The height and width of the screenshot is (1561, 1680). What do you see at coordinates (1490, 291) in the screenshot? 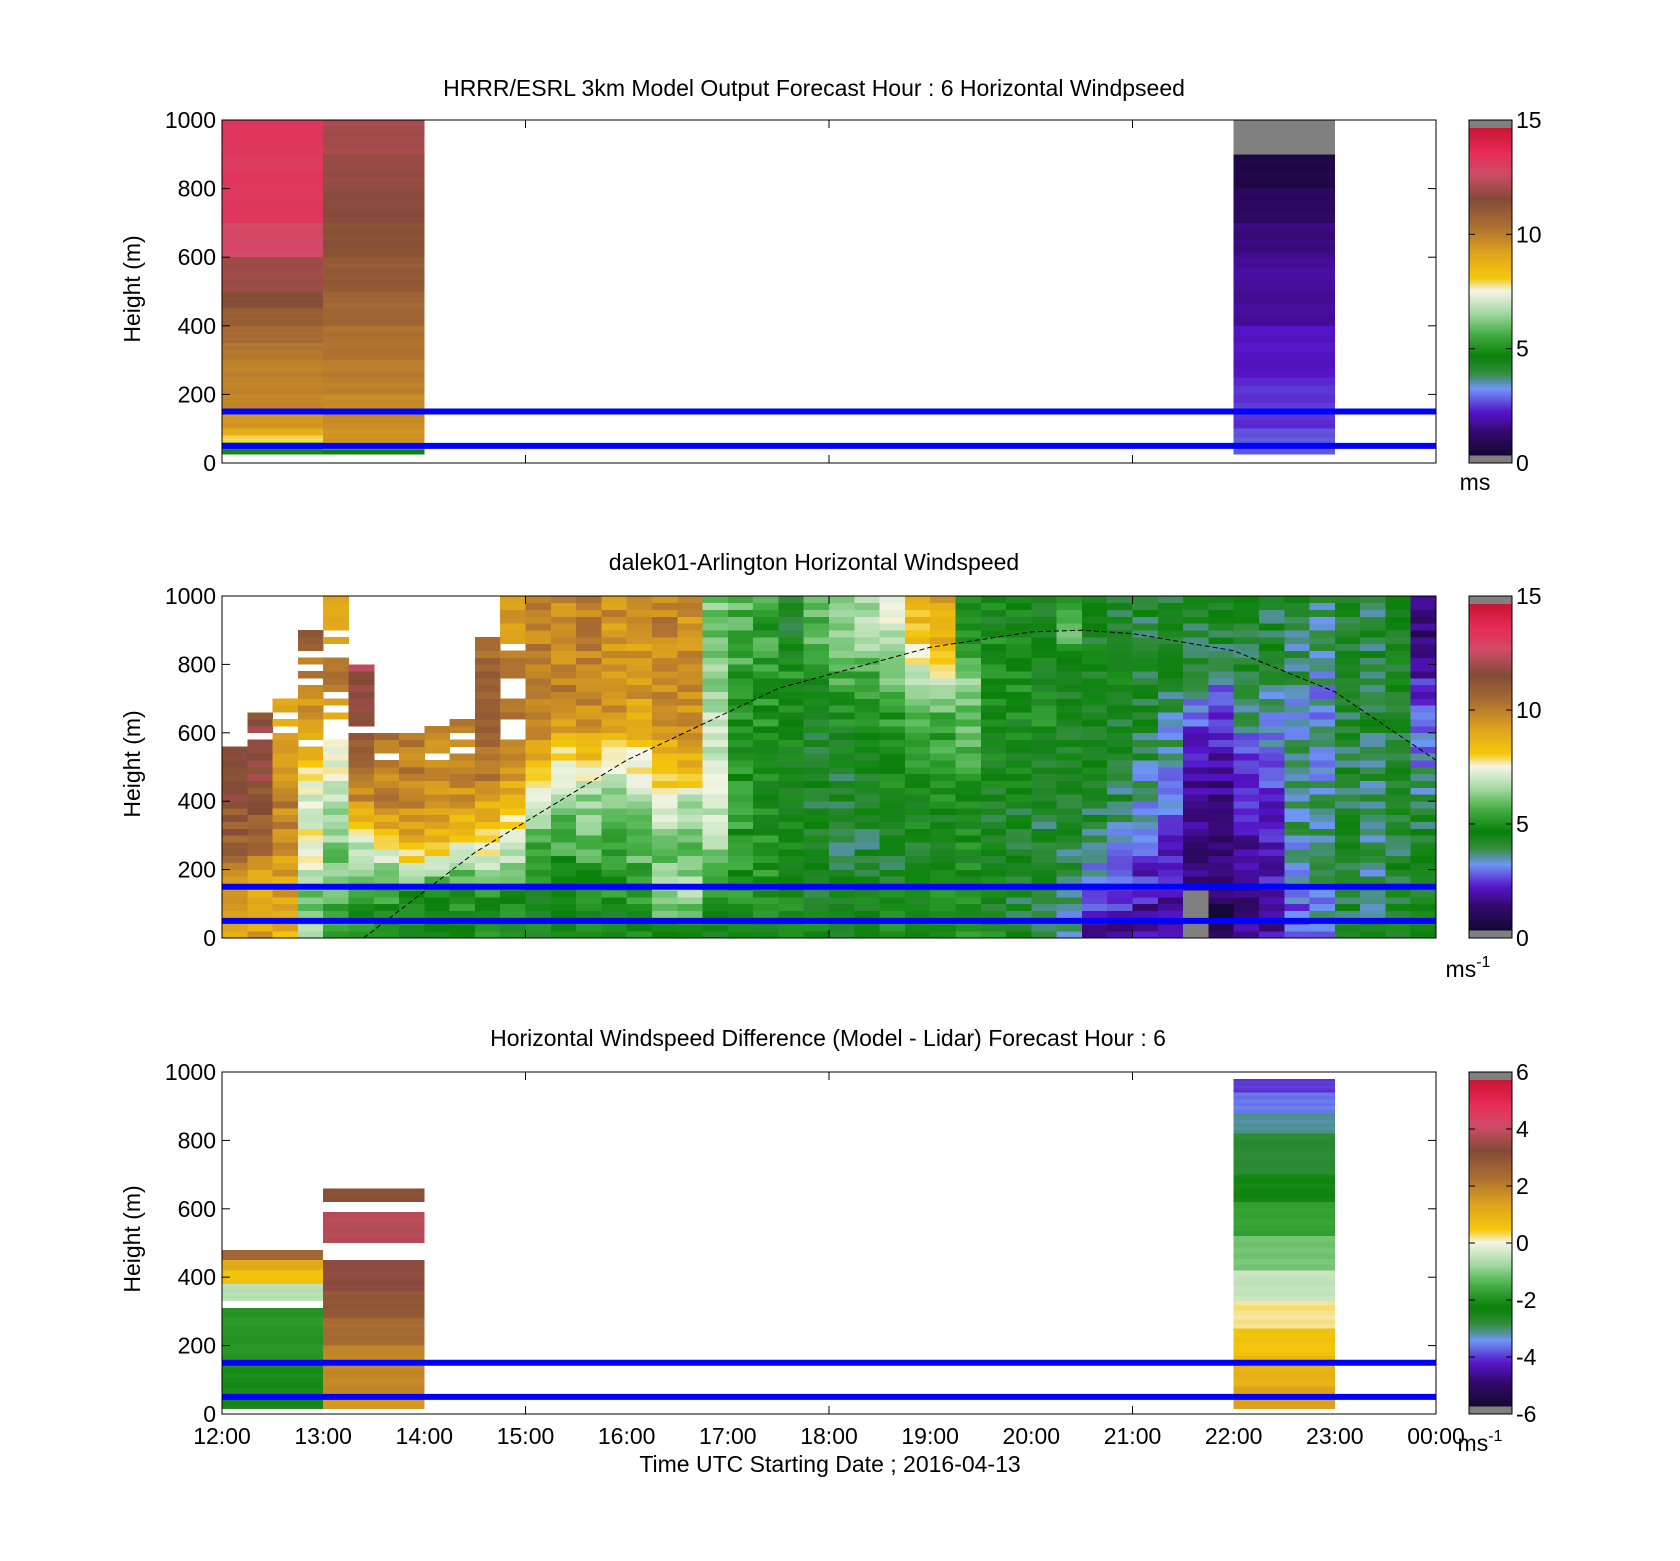
I see `colorbar-frame` at bounding box center [1490, 291].